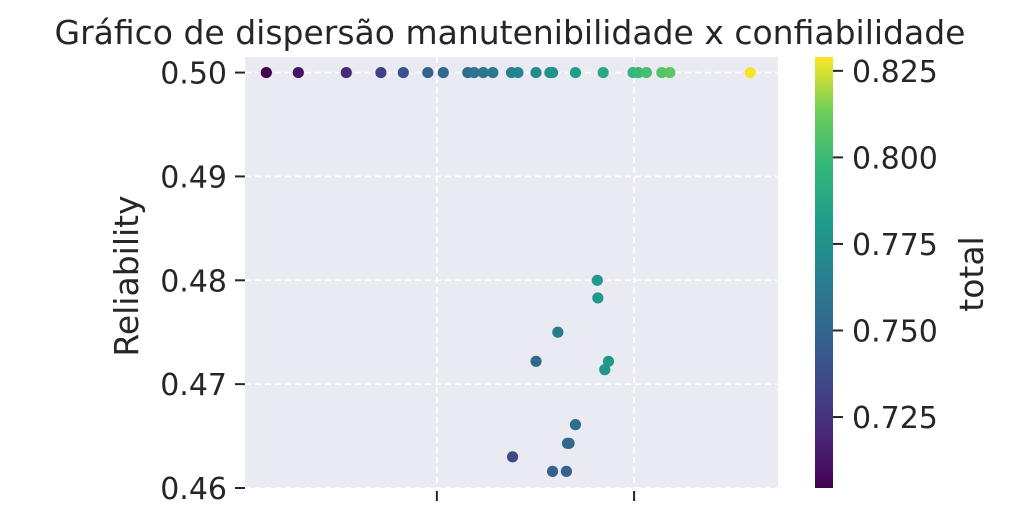 The width and height of the screenshot is (1022, 520). What do you see at coordinates (535, 496) in the screenshot?
I see `x-axis` at bounding box center [535, 496].